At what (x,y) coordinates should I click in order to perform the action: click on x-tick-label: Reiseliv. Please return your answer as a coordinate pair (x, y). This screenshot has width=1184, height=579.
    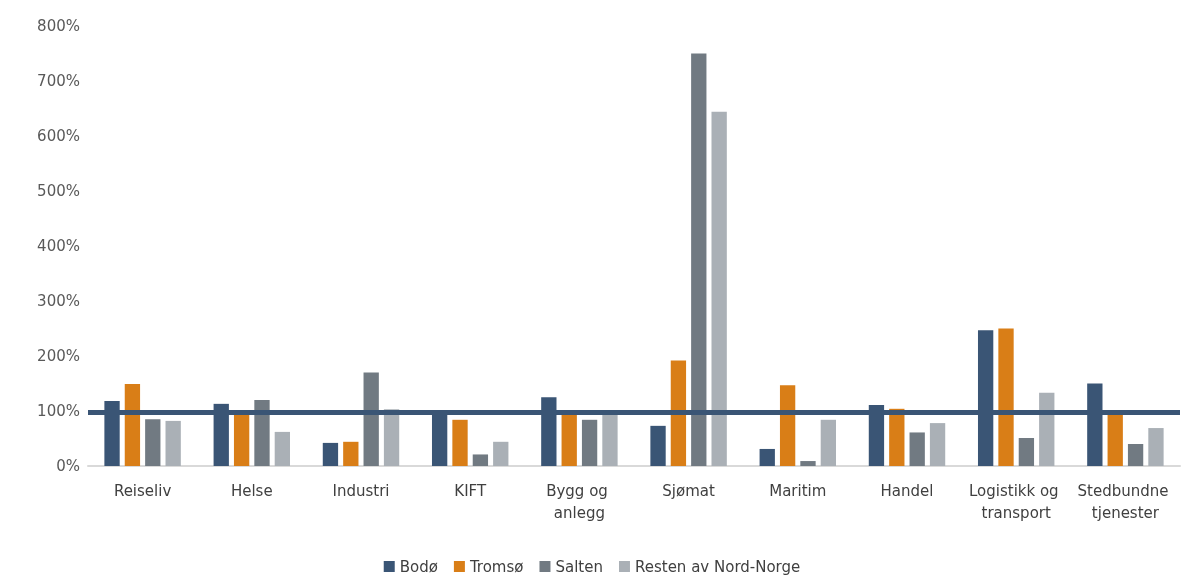
    Looking at the image, I should click on (142, 491).